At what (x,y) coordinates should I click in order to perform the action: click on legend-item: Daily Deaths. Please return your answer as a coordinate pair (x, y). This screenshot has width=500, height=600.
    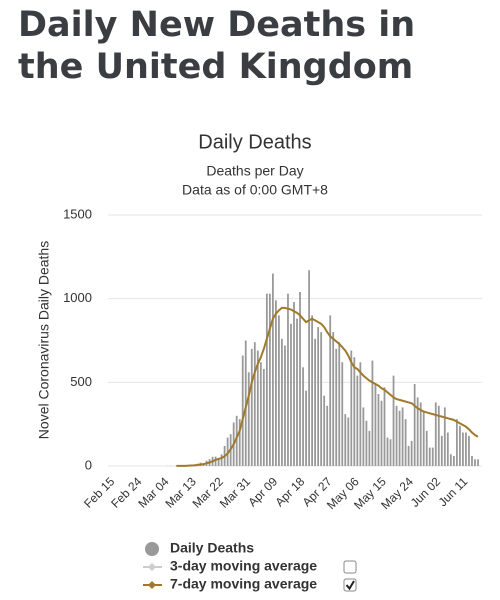
    Looking at the image, I should click on (199, 548).